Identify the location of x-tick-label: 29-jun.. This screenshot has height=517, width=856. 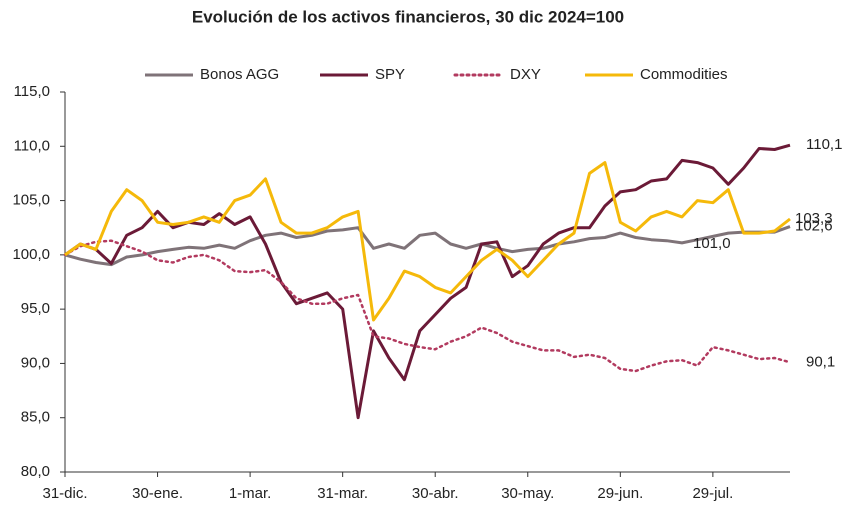
(620, 493).